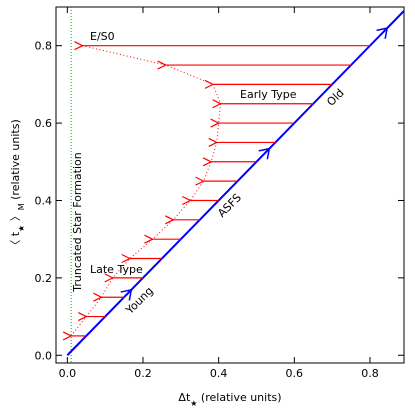 The height and width of the screenshot is (415, 415). Describe the element at coordinates (44, 355) in the screenshot. I see `y-tick-label: 0.0` at that location.